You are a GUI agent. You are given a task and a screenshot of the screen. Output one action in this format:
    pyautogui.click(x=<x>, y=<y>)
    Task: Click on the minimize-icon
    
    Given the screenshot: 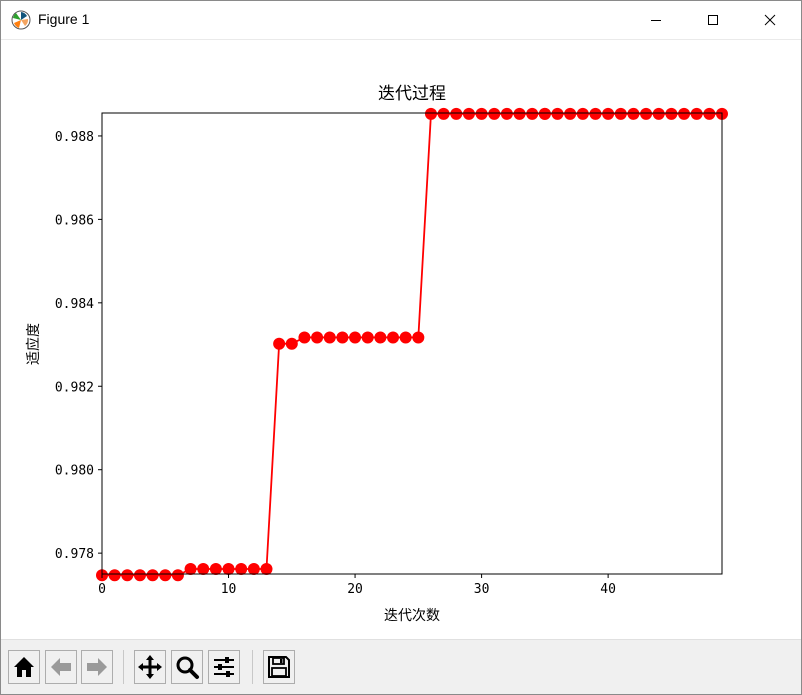 What is the action you would take?
    pyautogui.click(x=656, y=20)
    